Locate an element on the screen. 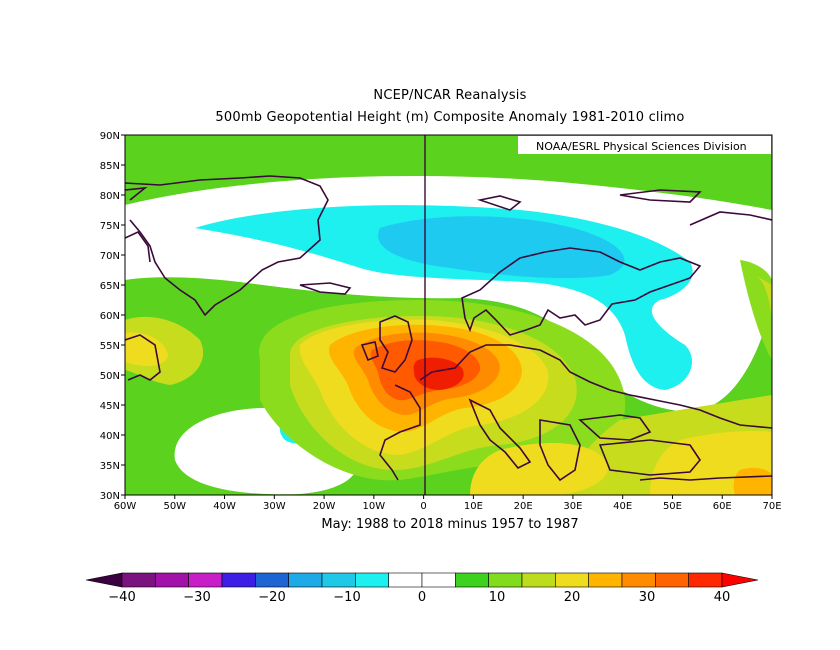  lat-label: 65N is located at coordinates (110, 286).